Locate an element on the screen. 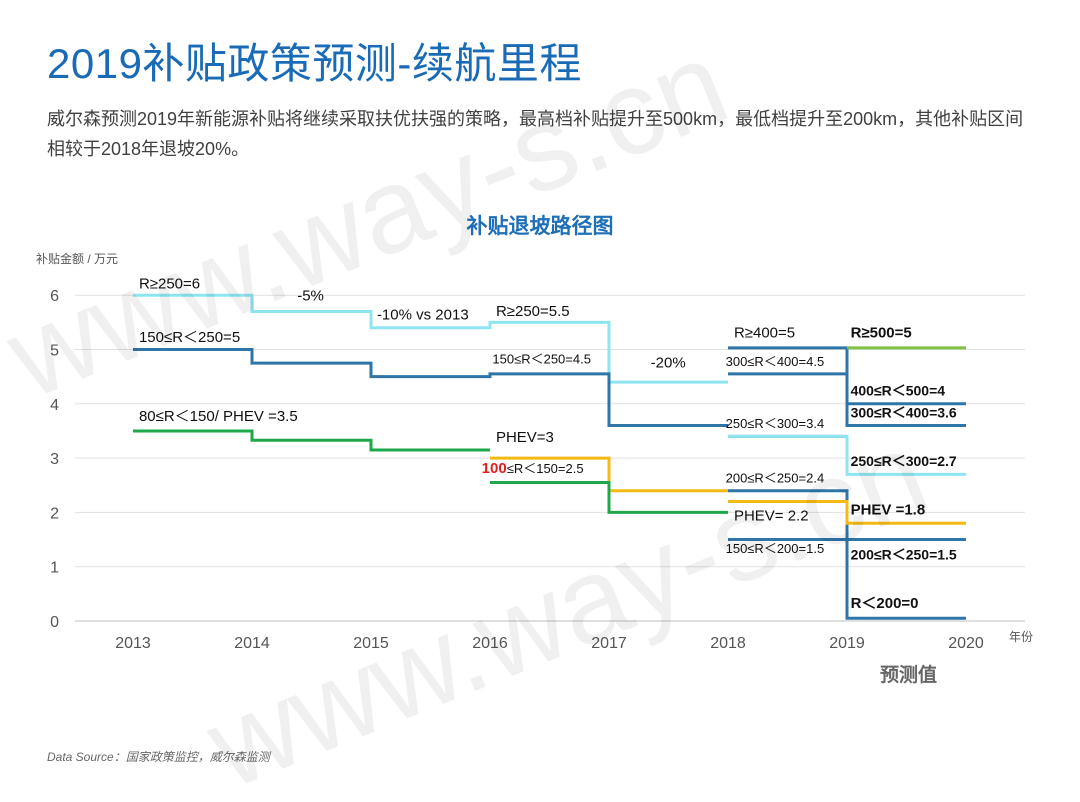 The width and height of the screenshot is (1080, 802). data-label: R≥400=5 is located at coordinates (764, 333).